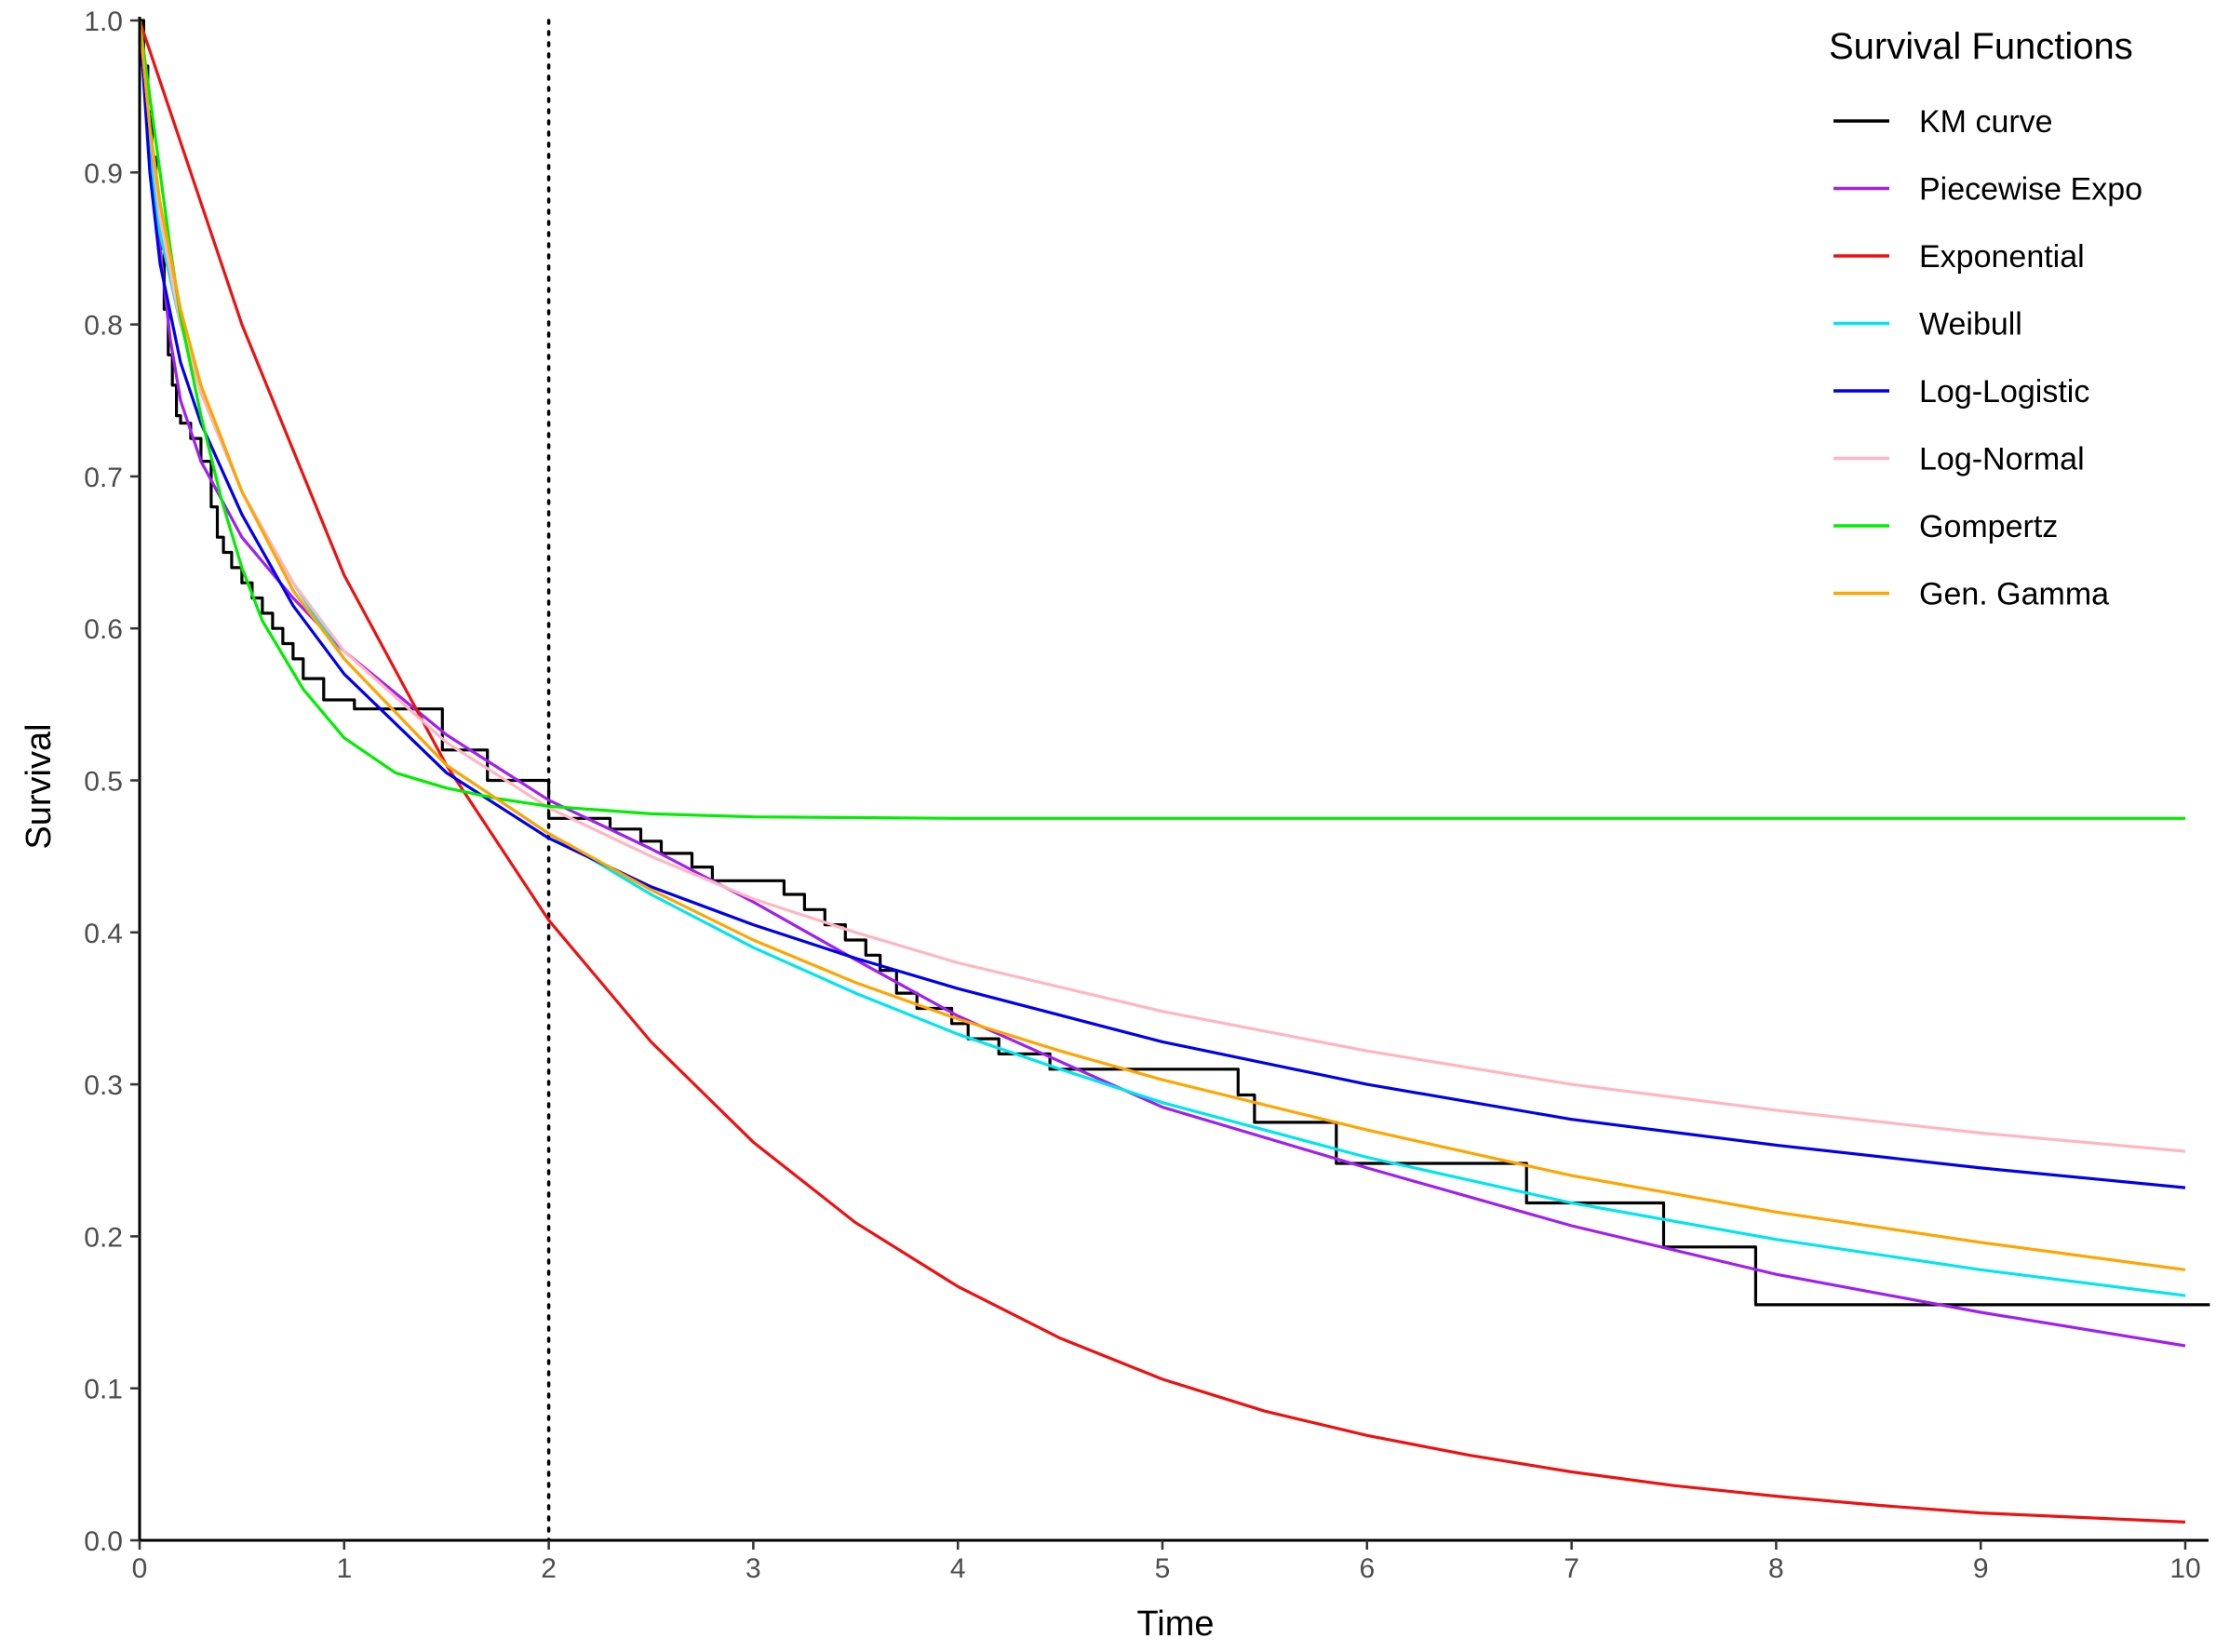  Describe the element at coordinates (549, 1569) in the screenshot. I see `x-tick-label: 2` at that location.